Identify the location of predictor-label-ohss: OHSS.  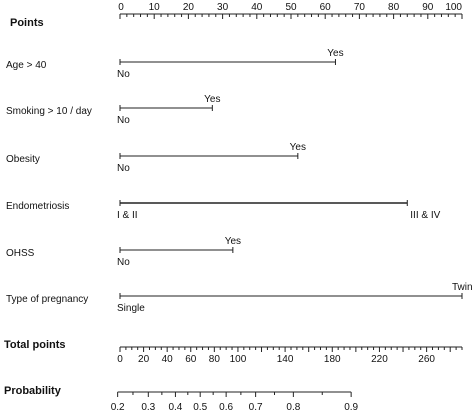
(20, 253).